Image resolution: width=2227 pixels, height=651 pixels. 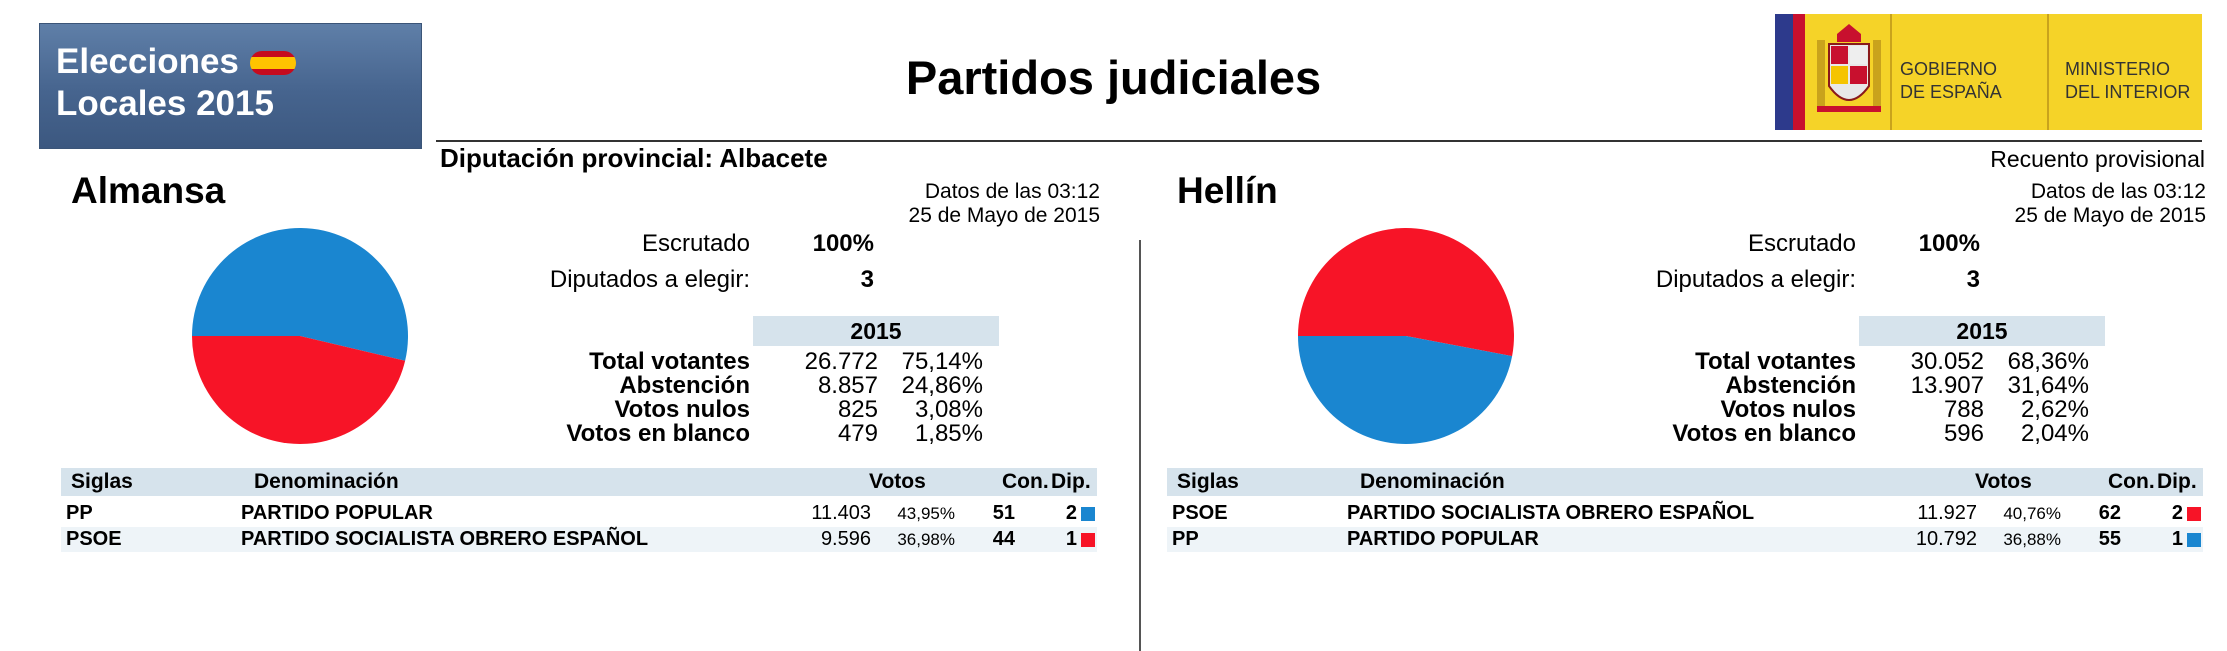 I want to click on stat-count: 479, so click(x=857, y=433).